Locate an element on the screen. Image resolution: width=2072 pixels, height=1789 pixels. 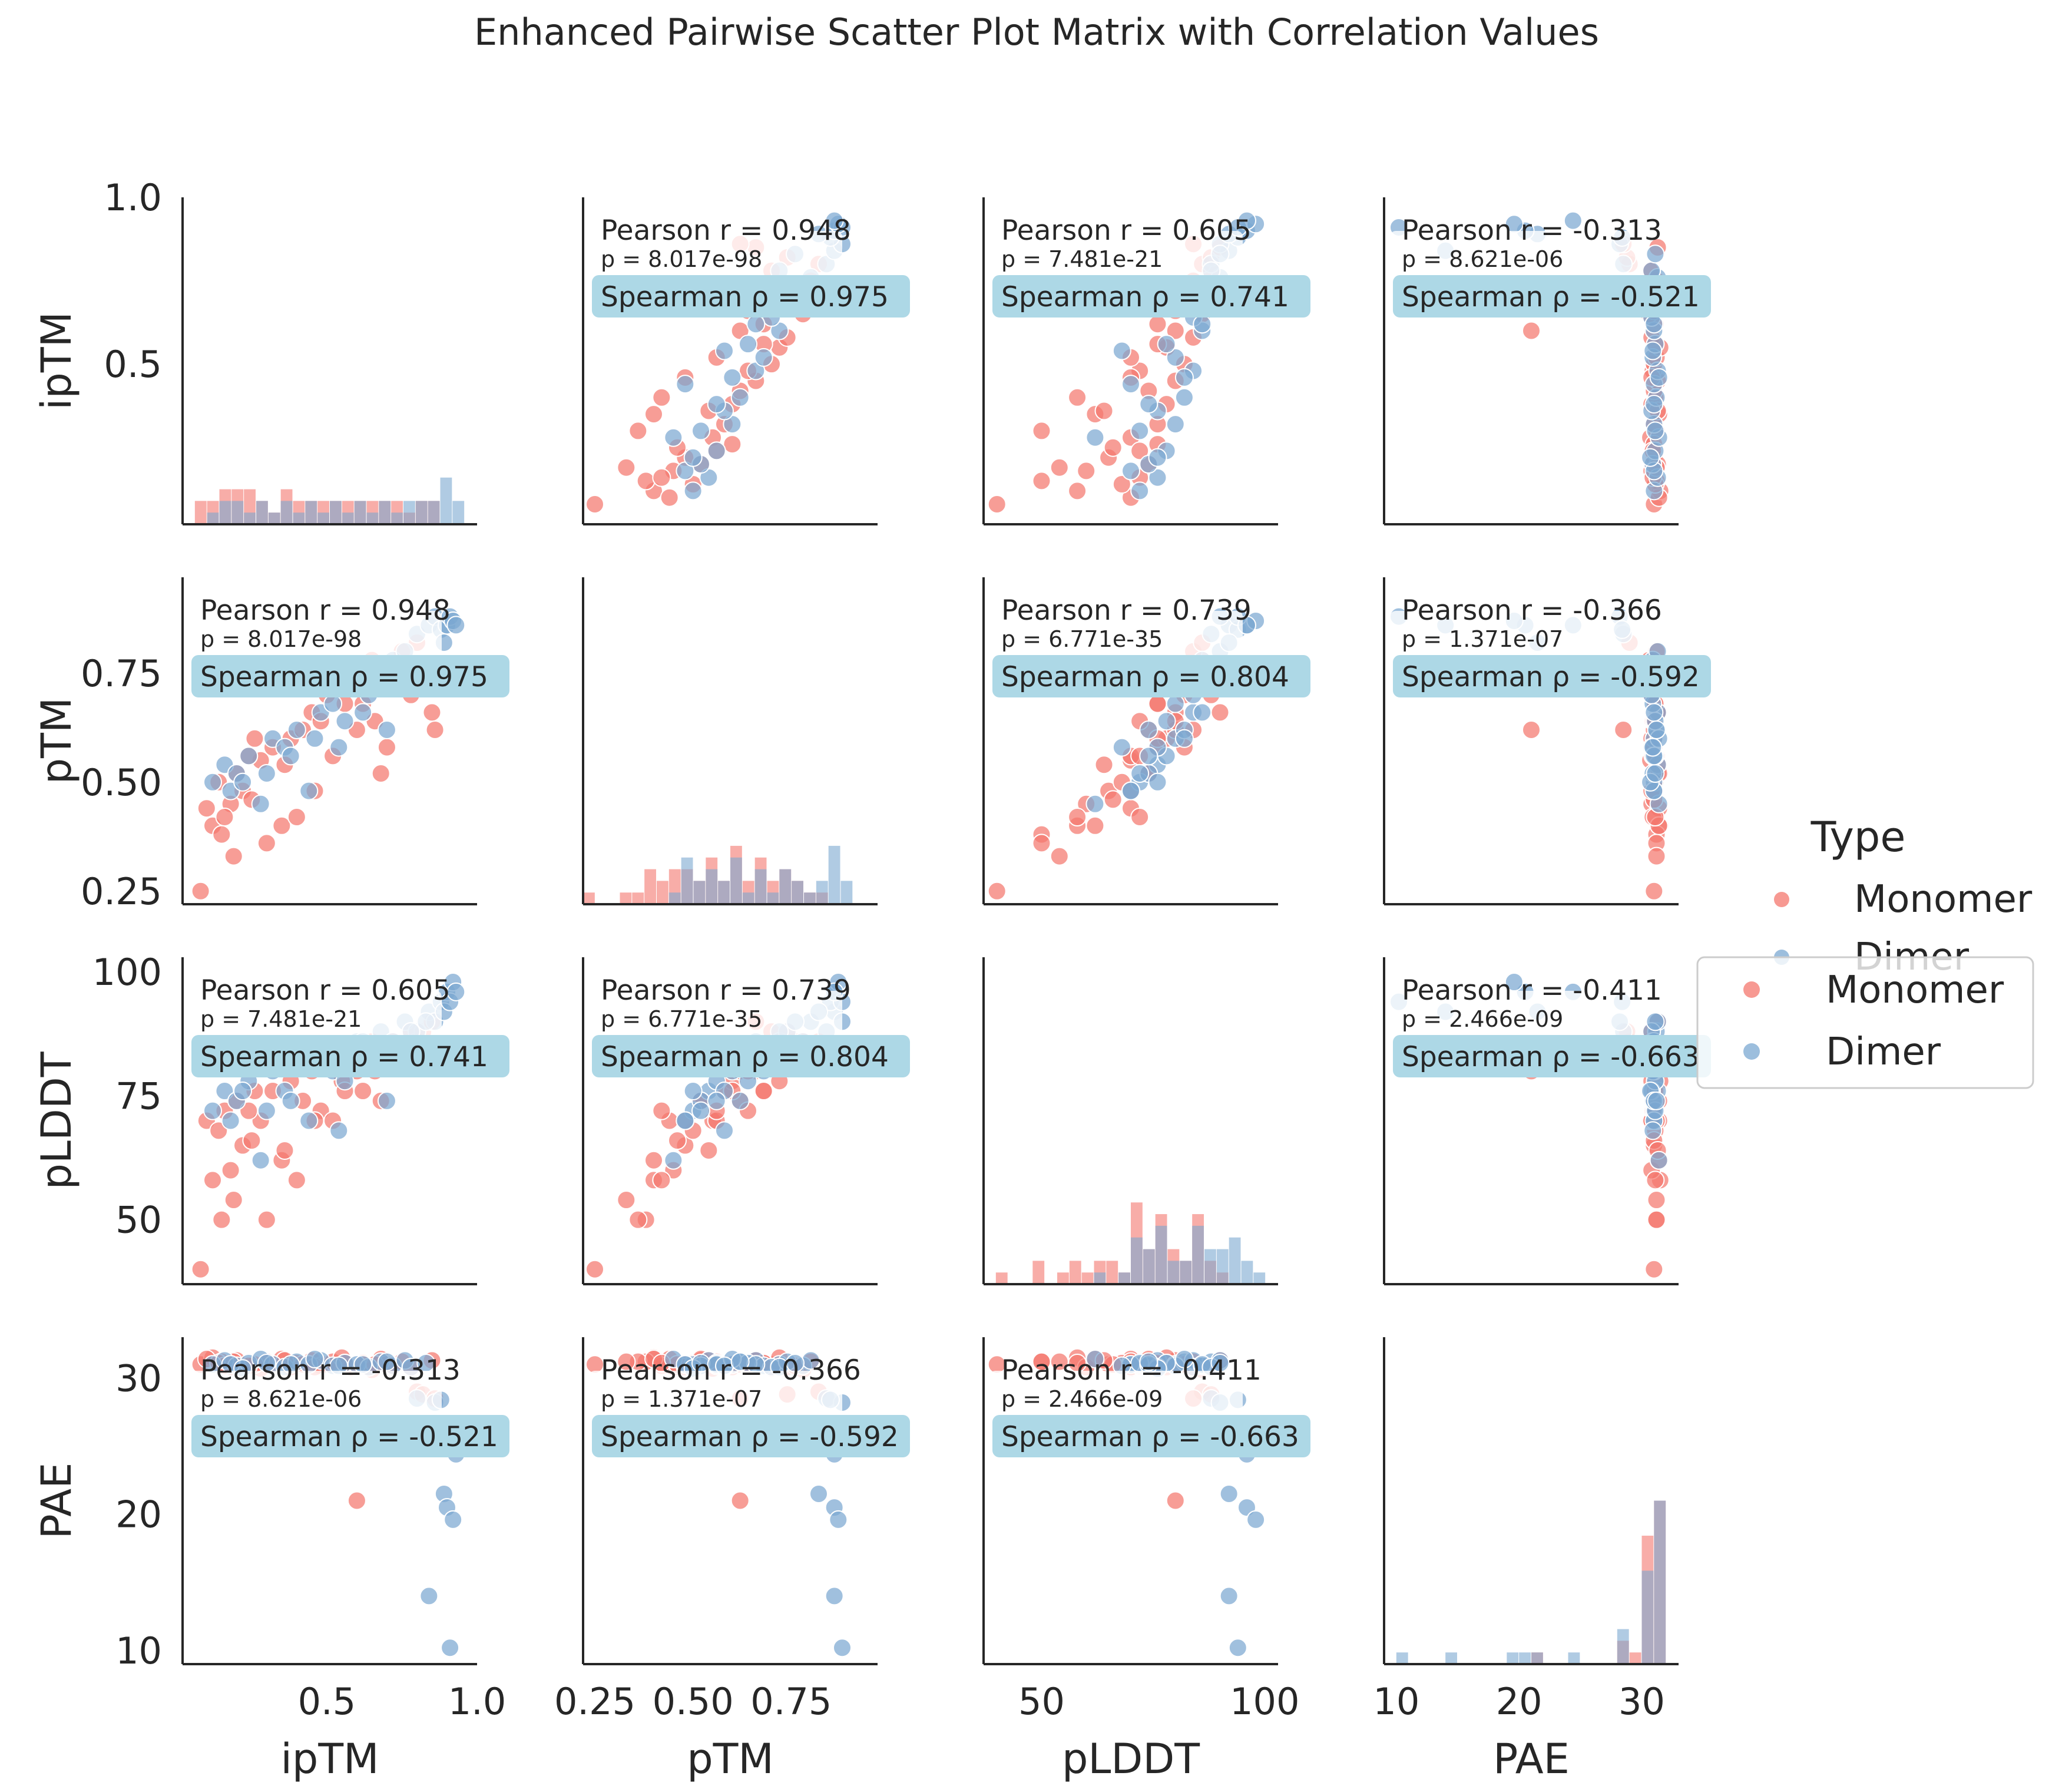
panel-pae-vs-pae is located at coordinates (1531, 1501).